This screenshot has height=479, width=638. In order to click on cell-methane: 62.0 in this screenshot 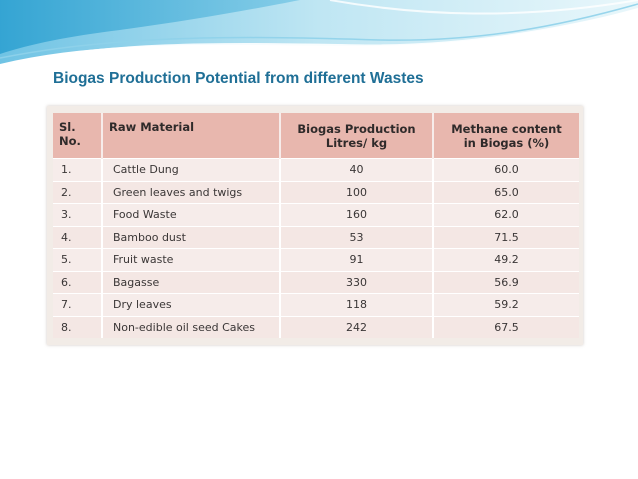, I will do `click(506, 214)`.